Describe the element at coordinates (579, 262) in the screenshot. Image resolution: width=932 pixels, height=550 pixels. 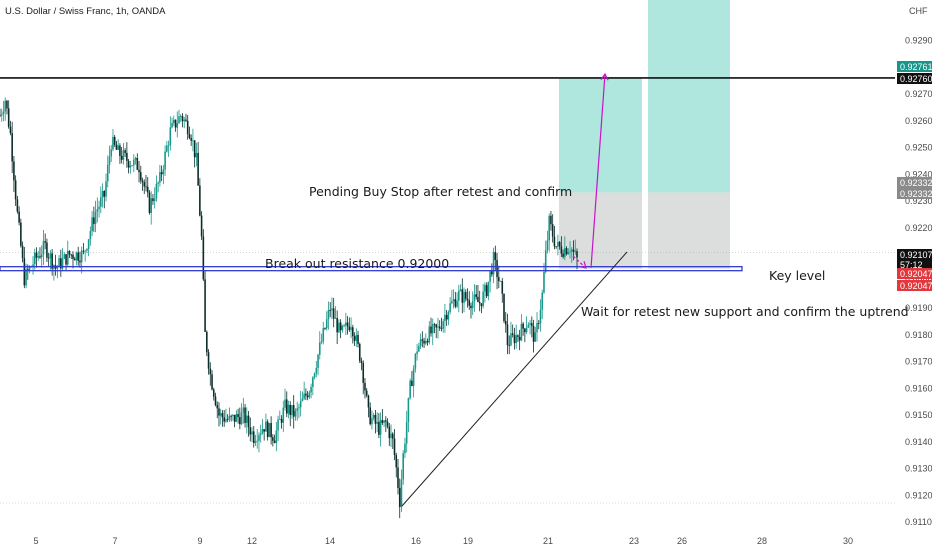
I see `retest-arrow` at that location.